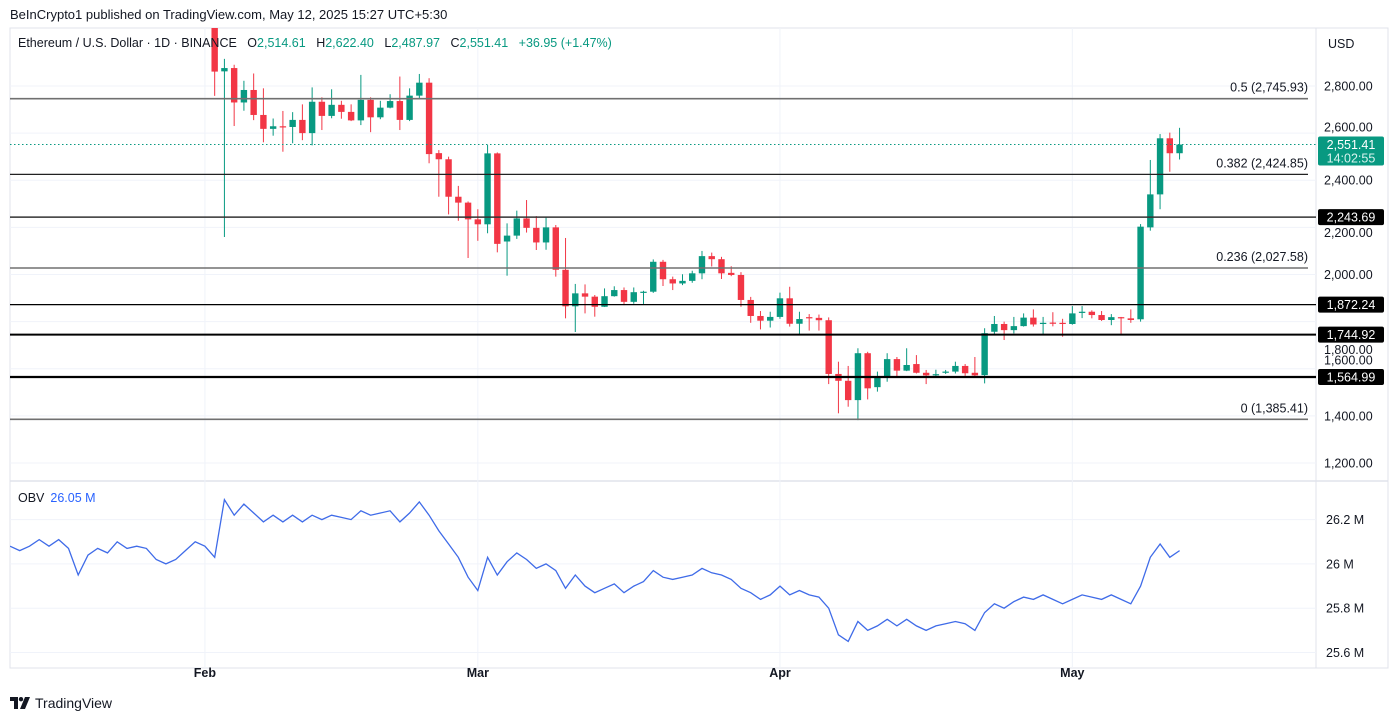  What do you see at coordinates (61, 703) in the screenshot?
I see `tradingview-logo: TradingView` at bounding box center [61, 703].